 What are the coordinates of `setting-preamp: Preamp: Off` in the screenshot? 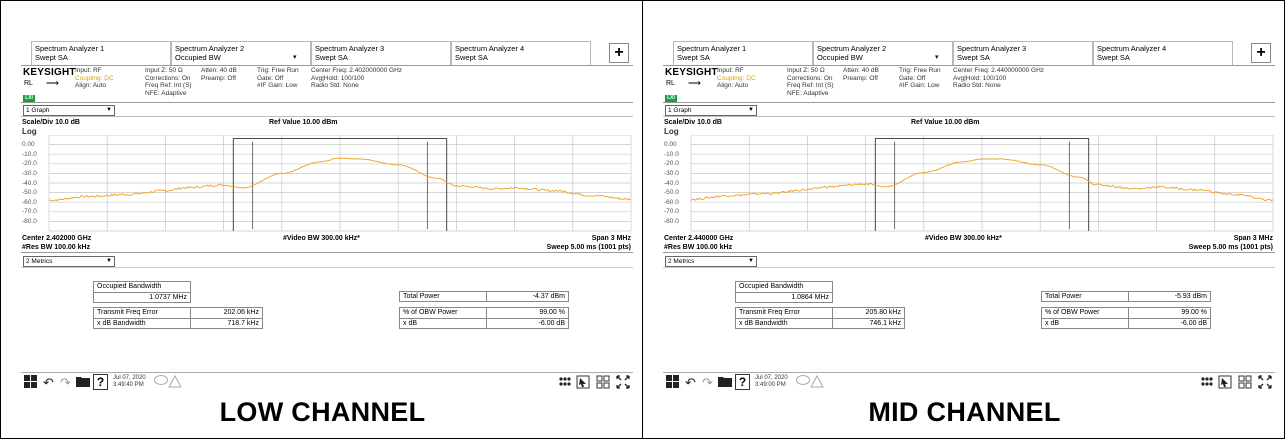 It's located at (218, 78).